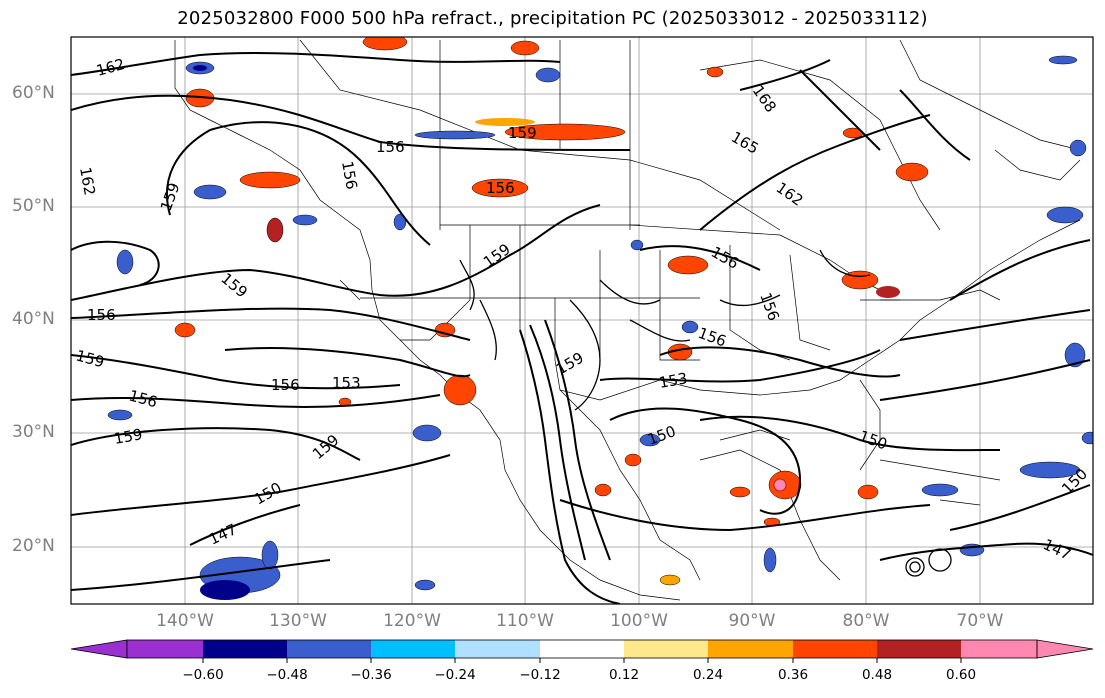 This screenshot has width=1105, height=698. Describe the element at coordinates (540, 675) in the screenshot. I see `colorbar-tick-label: −0.12` at that location.